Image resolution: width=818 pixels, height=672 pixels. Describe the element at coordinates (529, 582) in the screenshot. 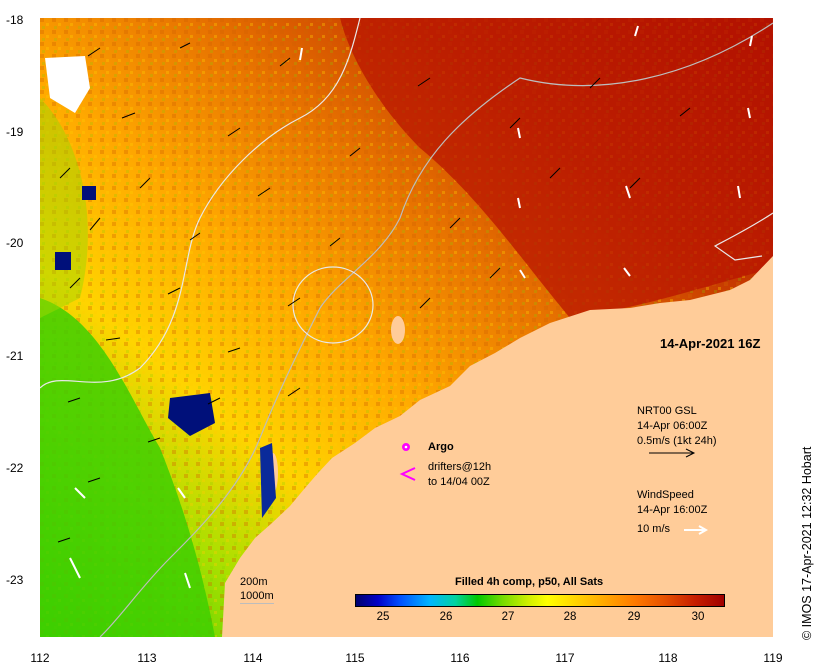

I see `colorbar-title: Filled 4h comp, p50, All Sats` at that location.